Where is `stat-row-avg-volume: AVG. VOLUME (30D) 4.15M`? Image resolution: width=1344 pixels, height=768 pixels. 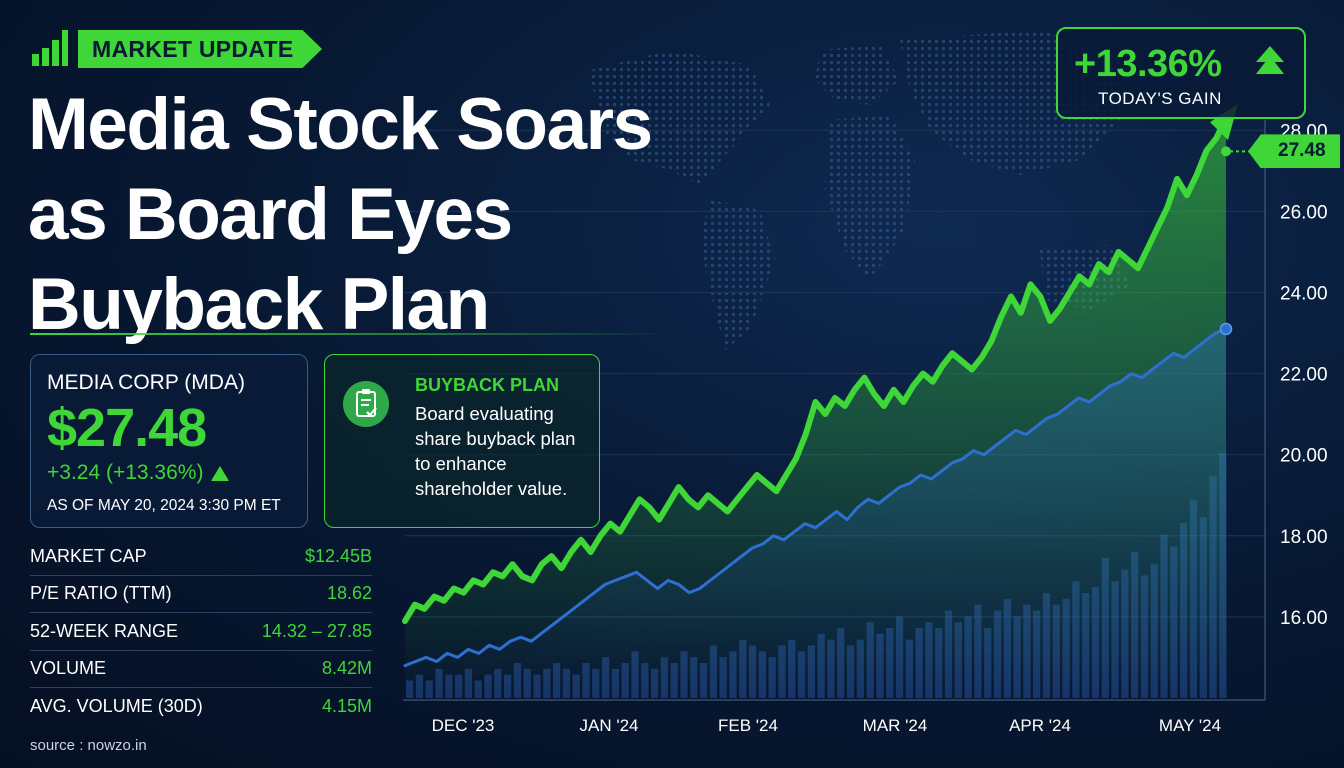 stat-row-avg-volume: AVG. VOLUME (30D) 4.15M is located at coordinates (201, 707).